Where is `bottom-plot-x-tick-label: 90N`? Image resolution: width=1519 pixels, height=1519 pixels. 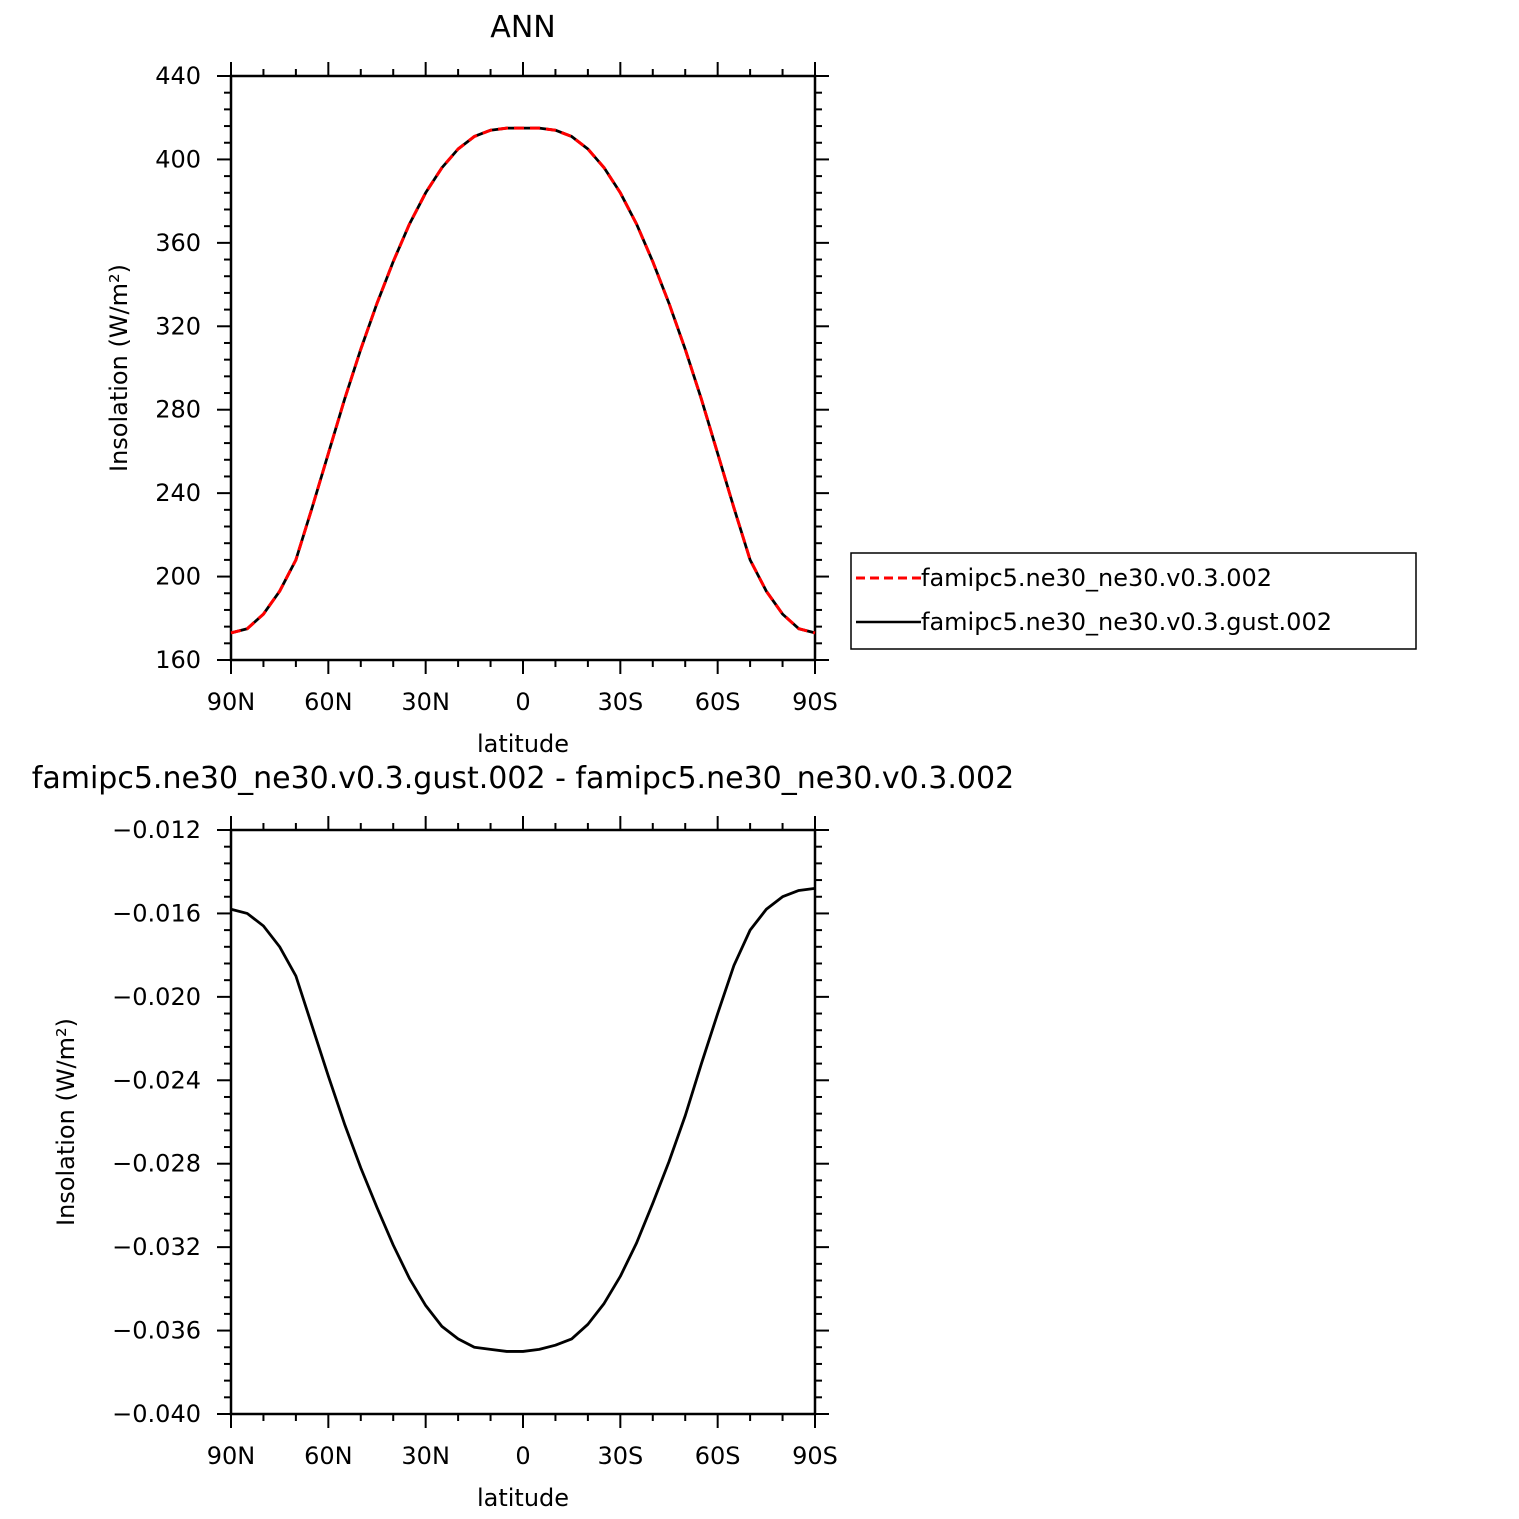
bottom-plot-x-tick-label: 90N is located at coordinates (231, 1456).